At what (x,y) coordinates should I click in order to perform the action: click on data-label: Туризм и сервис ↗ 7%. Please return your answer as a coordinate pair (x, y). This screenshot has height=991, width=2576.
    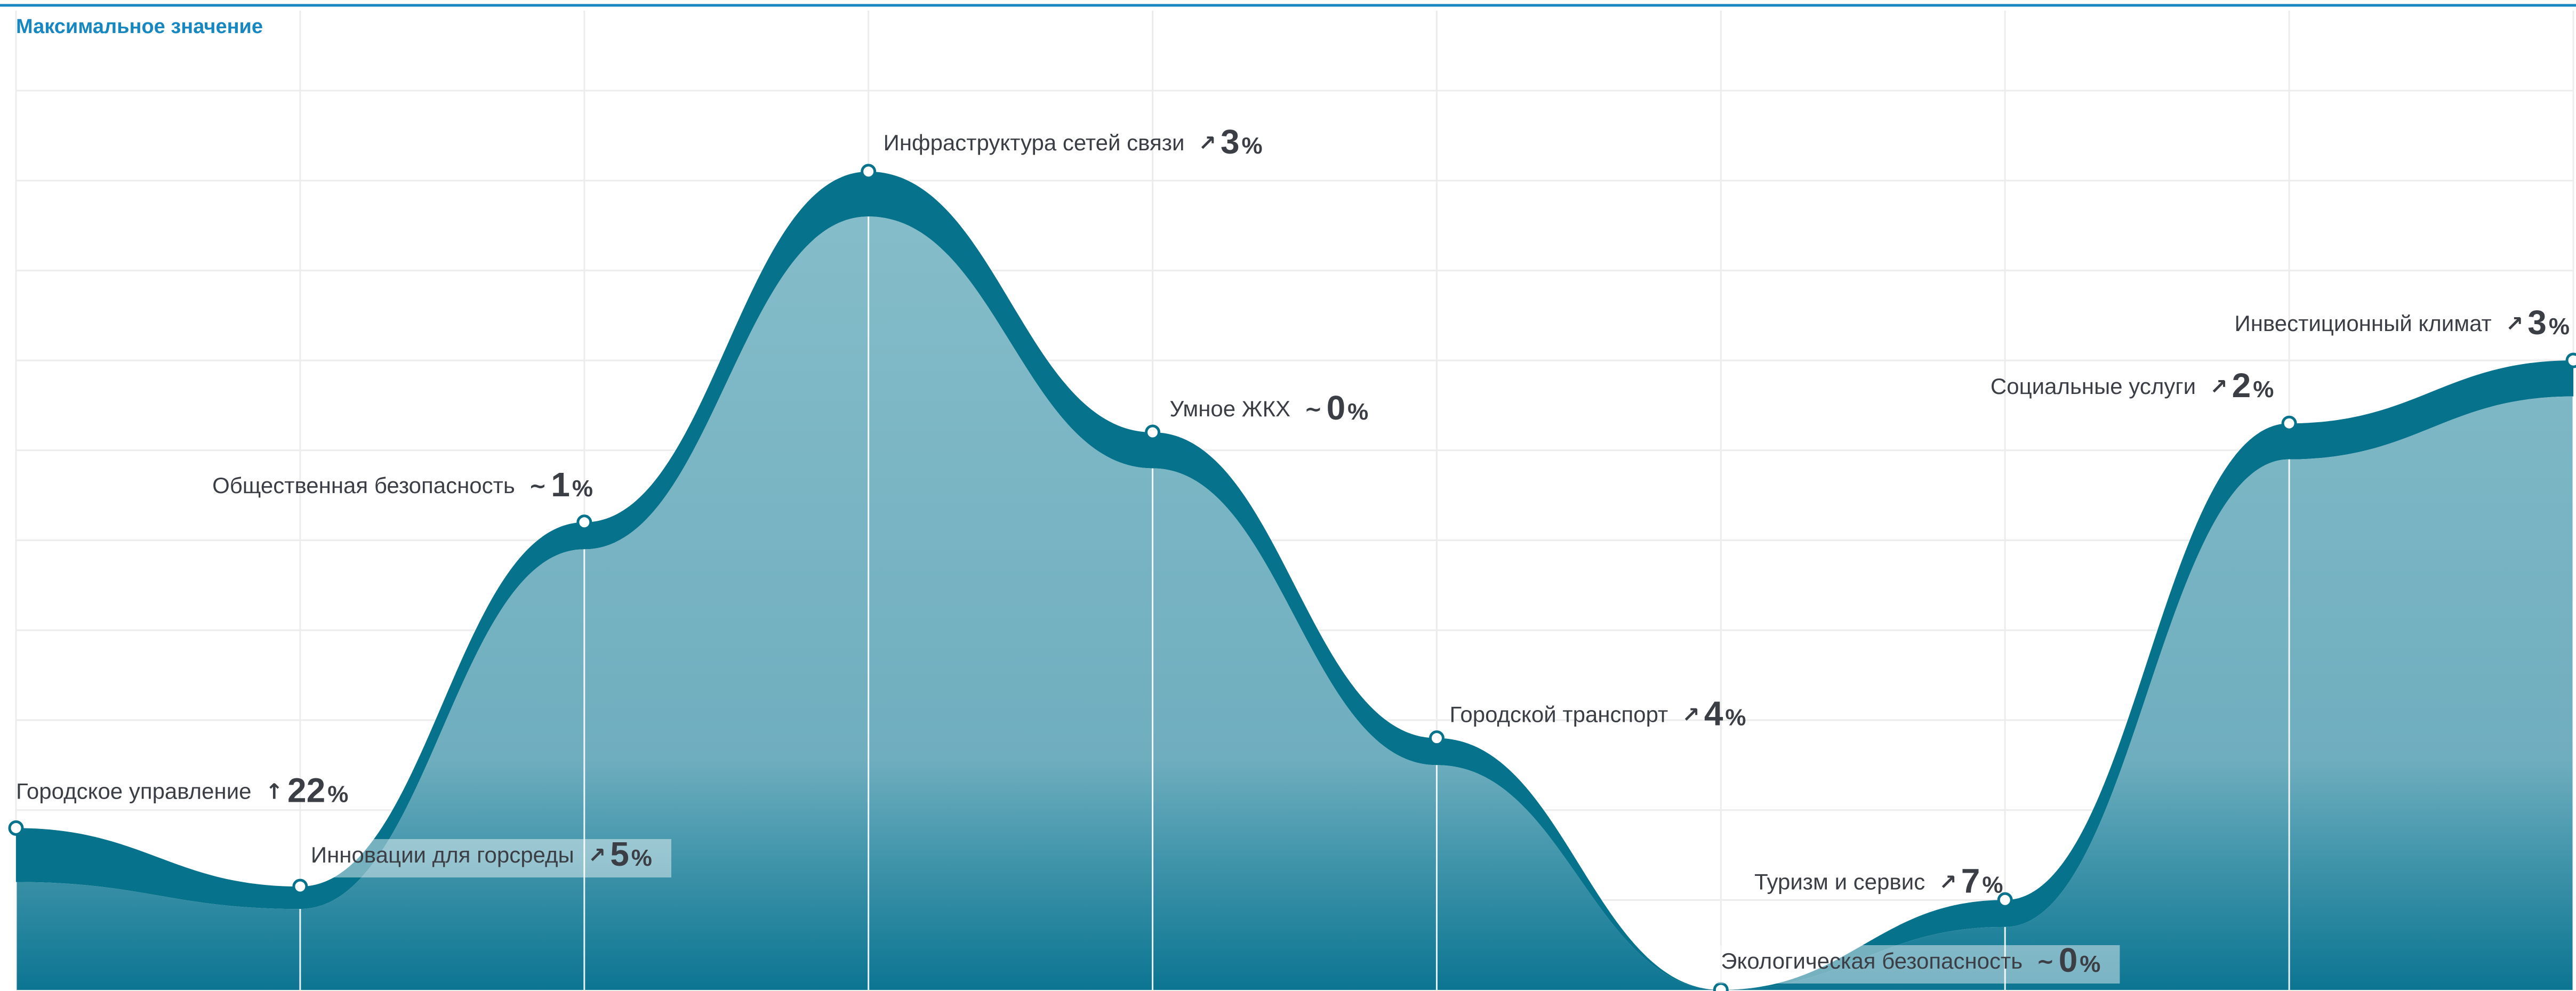
    Looking at the image, I should click on (1879, 880).